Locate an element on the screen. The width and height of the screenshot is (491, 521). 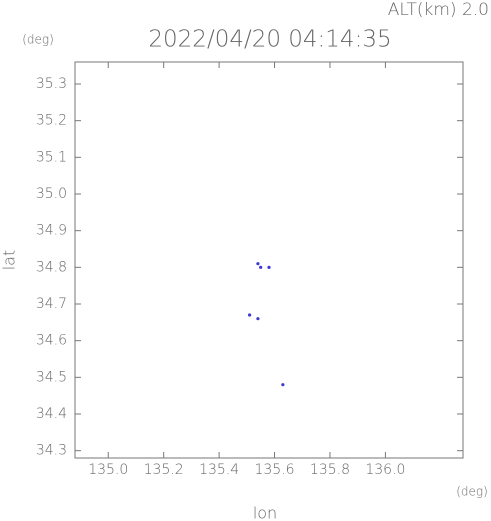
y-tick-label: 35.2 is located at coordinates (51, 121).